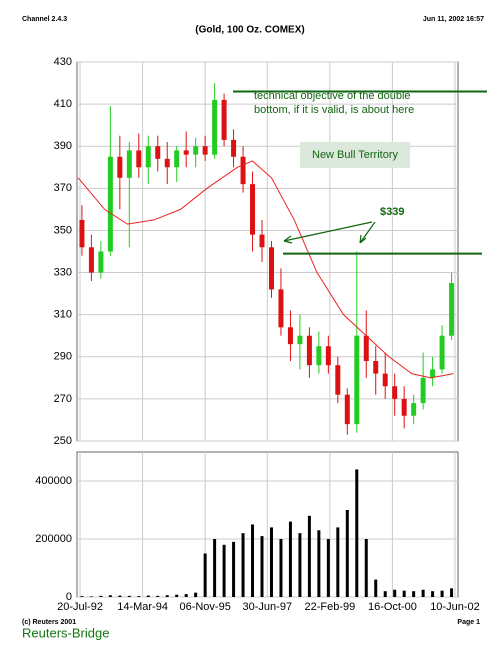 The height and width of the screenshot is (652, 500). What do you see at coordinates (65, 632) in the screenshot?
I see `brand: Reuters-Bridge` at bounding box center [65, 632].